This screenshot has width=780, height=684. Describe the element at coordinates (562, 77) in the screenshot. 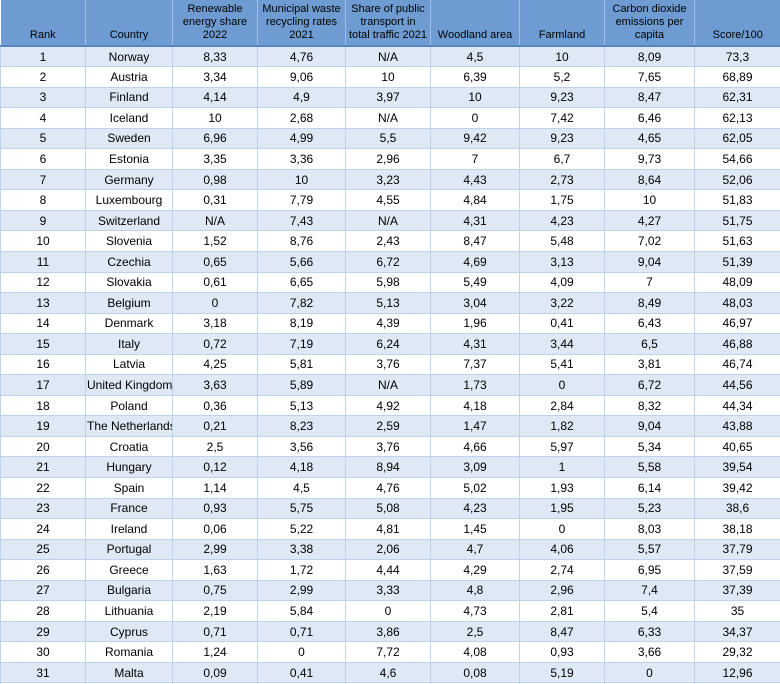

I see `value-cell: 5,2` at that location.